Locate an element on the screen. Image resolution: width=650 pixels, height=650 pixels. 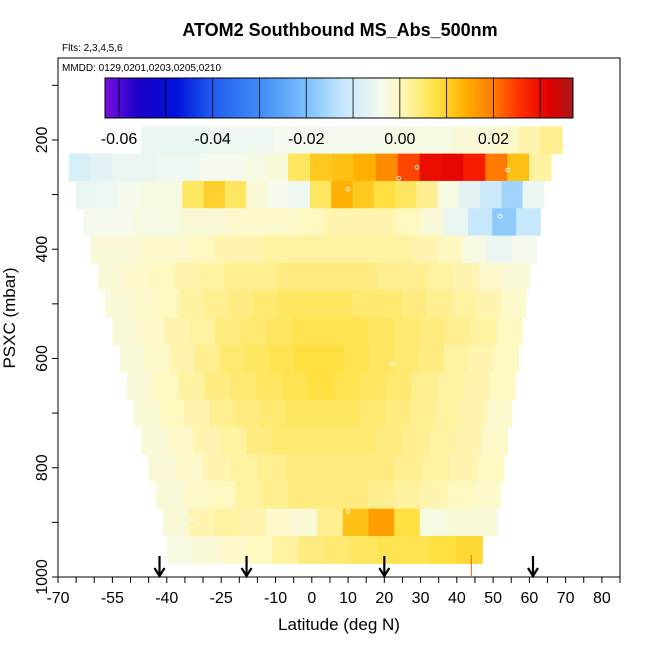
x-tick-label: -55 is located at coordinates (112, 598).